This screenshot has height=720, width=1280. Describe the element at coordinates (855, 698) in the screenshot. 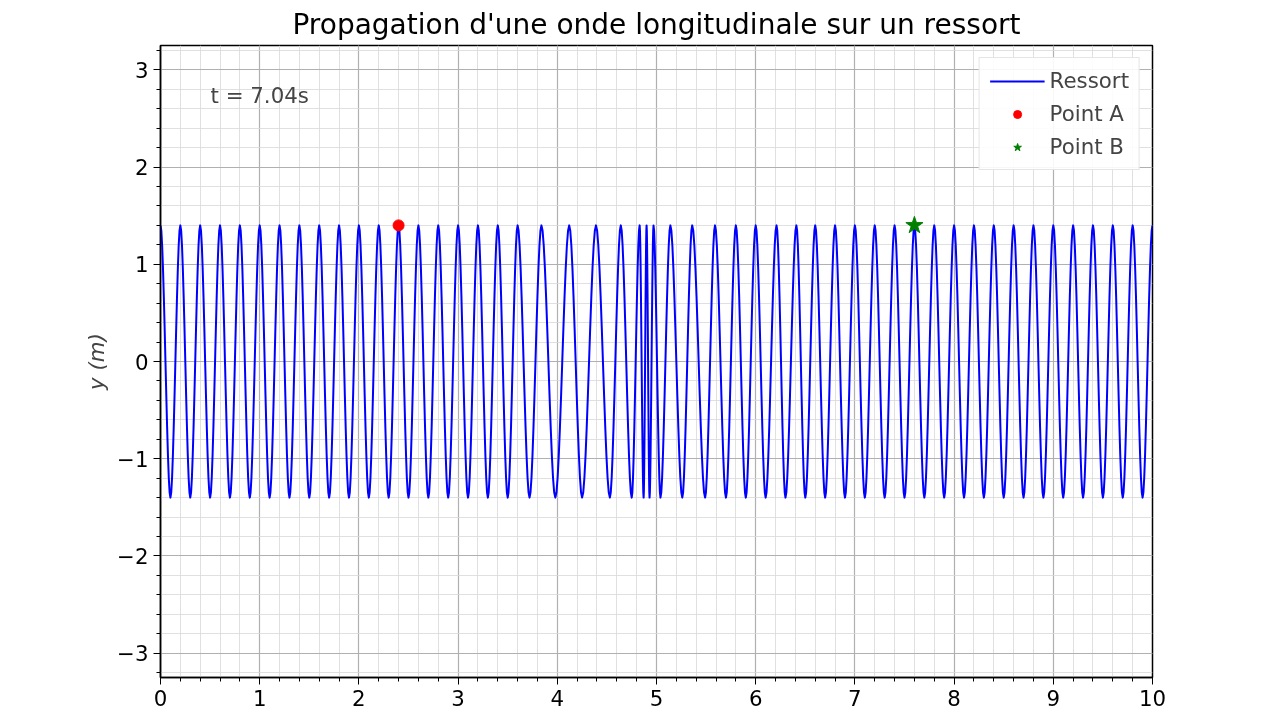

I see `x-tick-label: 7` at that location.